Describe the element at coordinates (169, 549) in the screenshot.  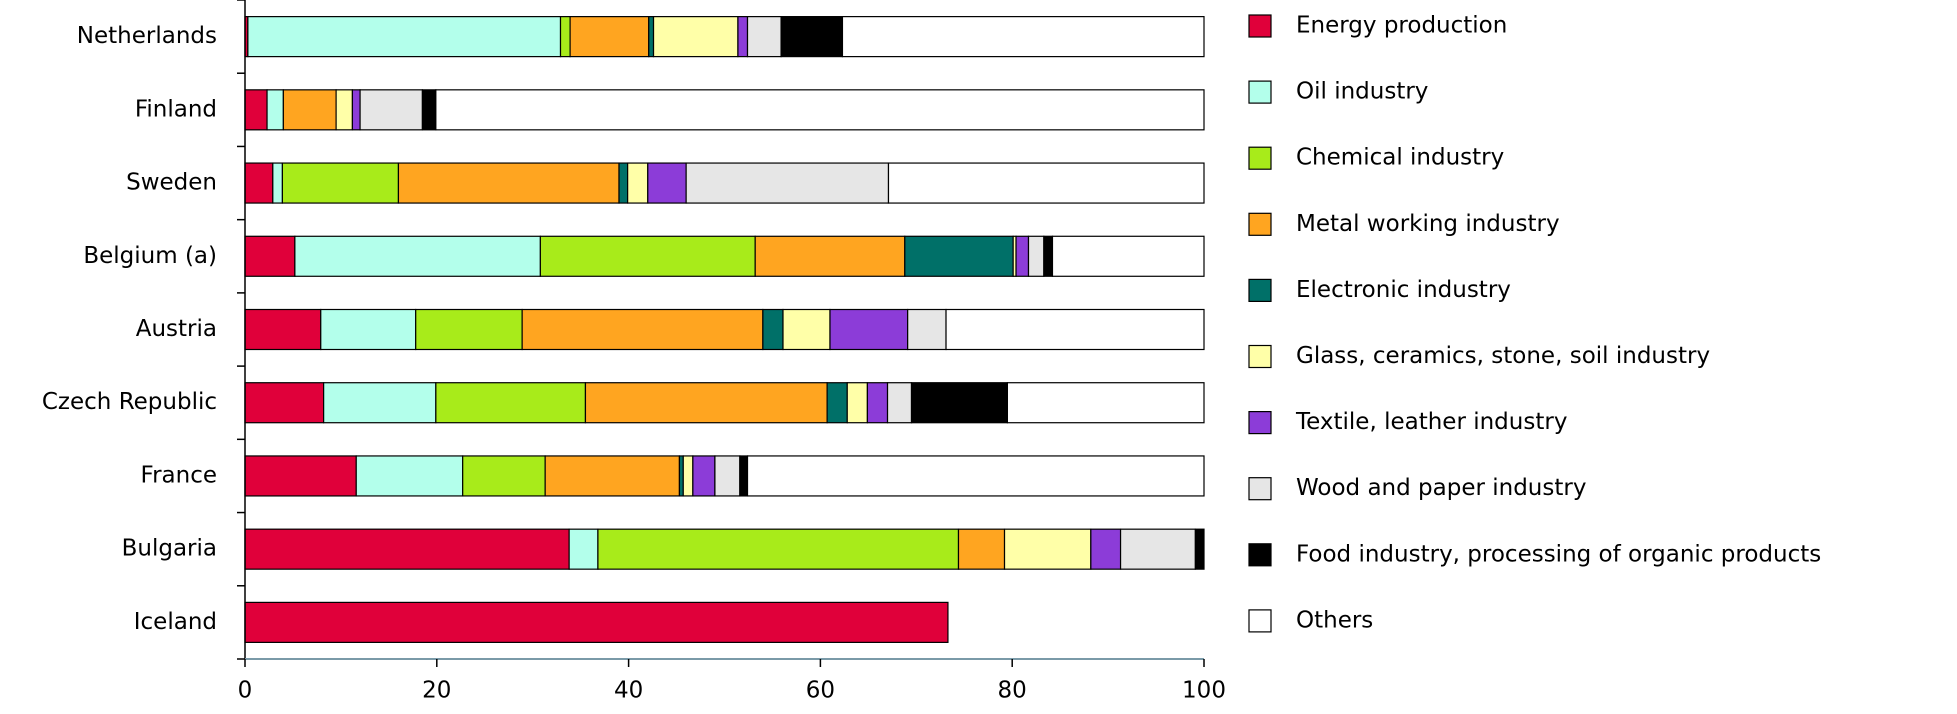
I see `y-tick-label: Bulgaria` at that location.